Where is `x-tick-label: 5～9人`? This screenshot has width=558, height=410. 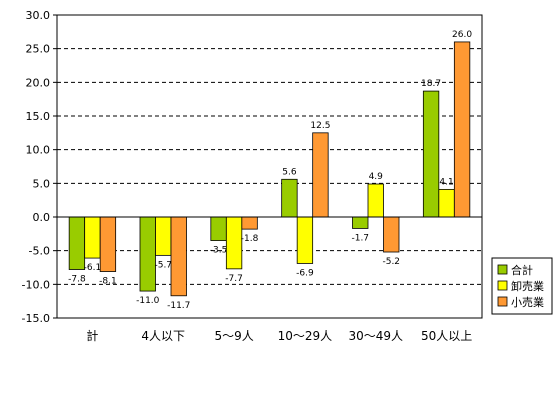
x-tick-label: 5～9人 is located at coordinates (233, 336).